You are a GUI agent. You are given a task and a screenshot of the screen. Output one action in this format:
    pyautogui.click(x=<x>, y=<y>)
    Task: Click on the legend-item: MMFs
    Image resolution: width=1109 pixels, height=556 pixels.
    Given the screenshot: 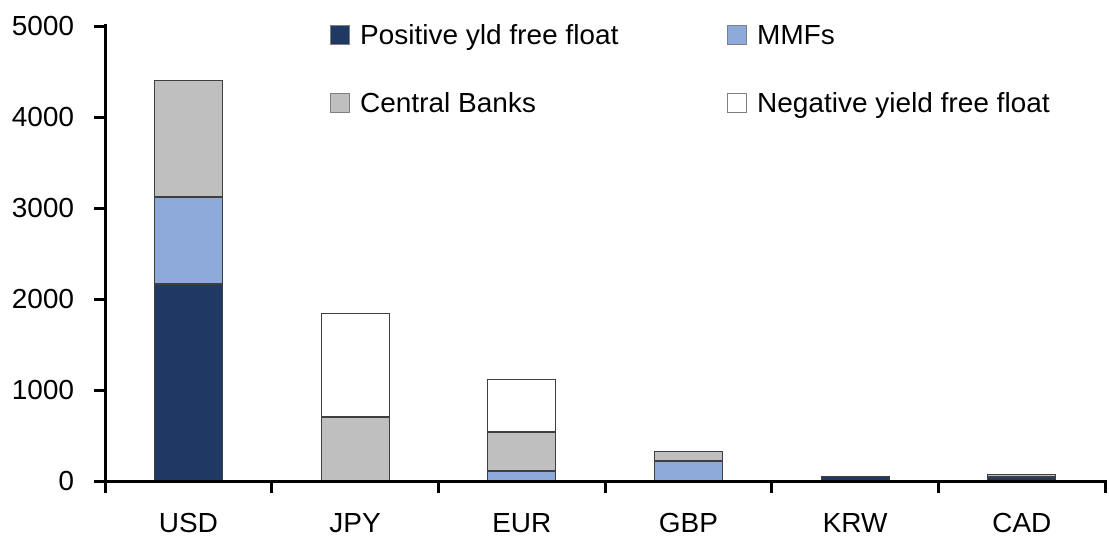 What is the action you would take?
    pyautogui.click(x=781, y=35)
    